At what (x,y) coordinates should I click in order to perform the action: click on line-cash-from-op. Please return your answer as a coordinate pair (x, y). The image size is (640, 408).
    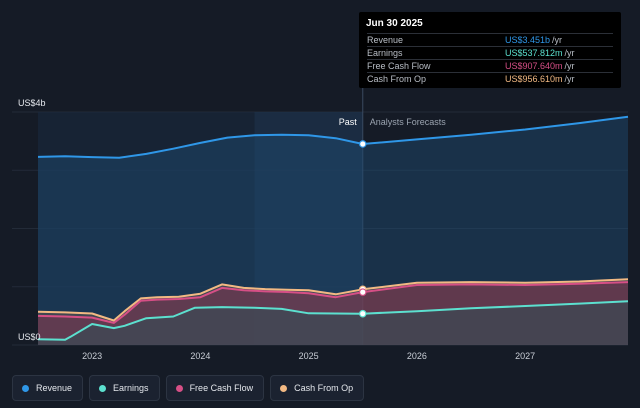
    Looking at the image, I should click on (333, 300).